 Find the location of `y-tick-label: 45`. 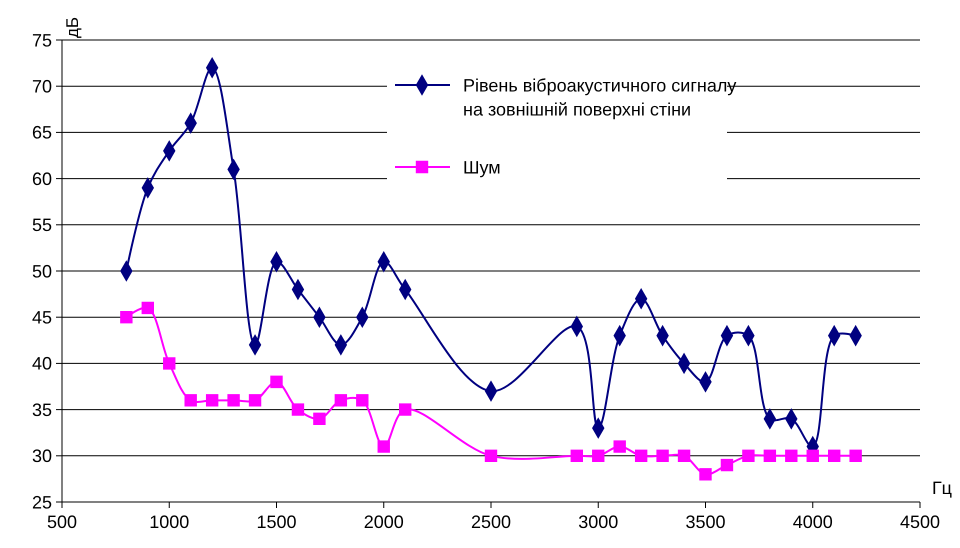

y-tick-label: 45 is located at coordinates (42, 318).